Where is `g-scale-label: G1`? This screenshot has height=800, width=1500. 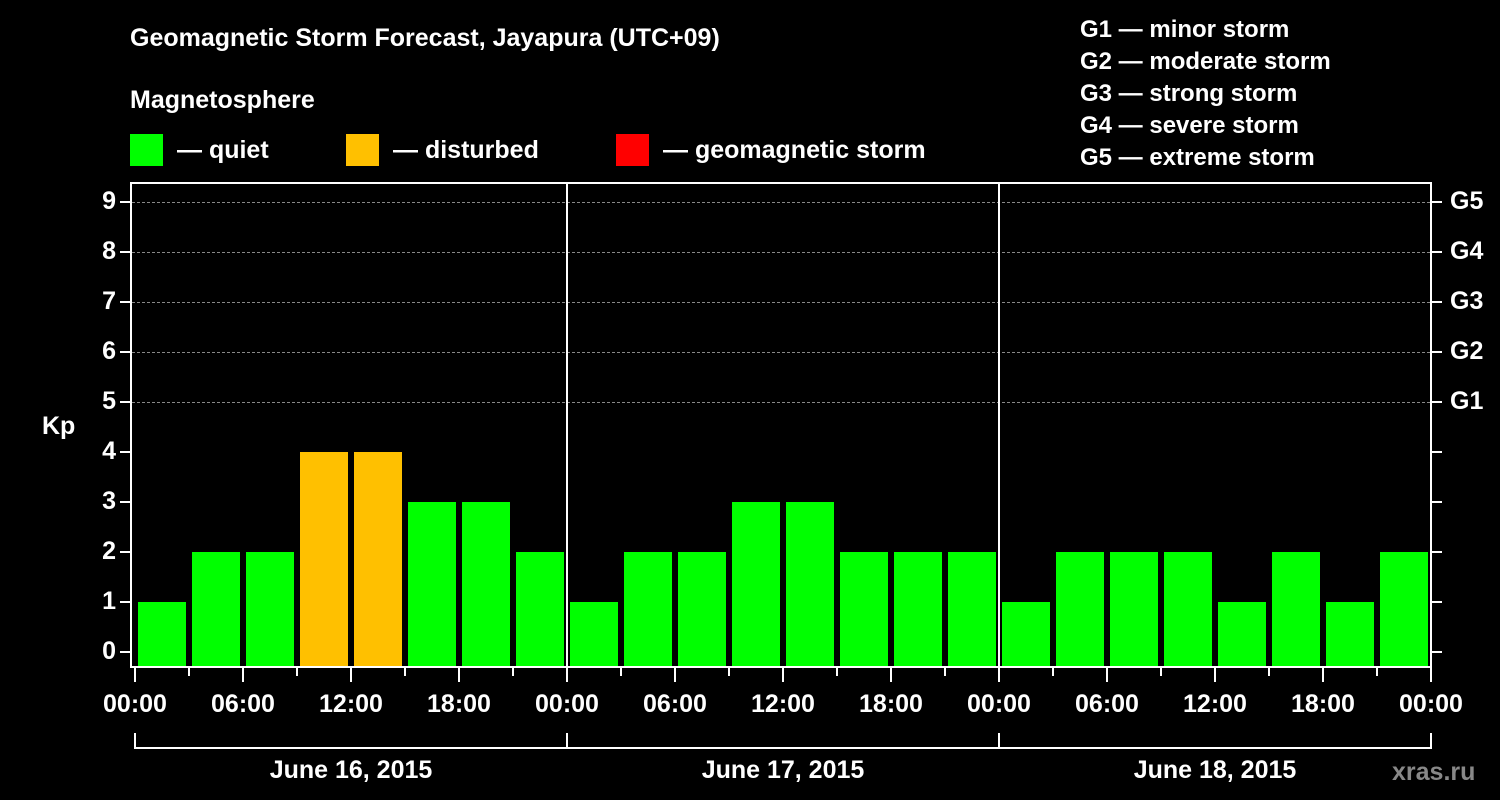
g-scale-label: G1 is located at coordinates (1467, 401).